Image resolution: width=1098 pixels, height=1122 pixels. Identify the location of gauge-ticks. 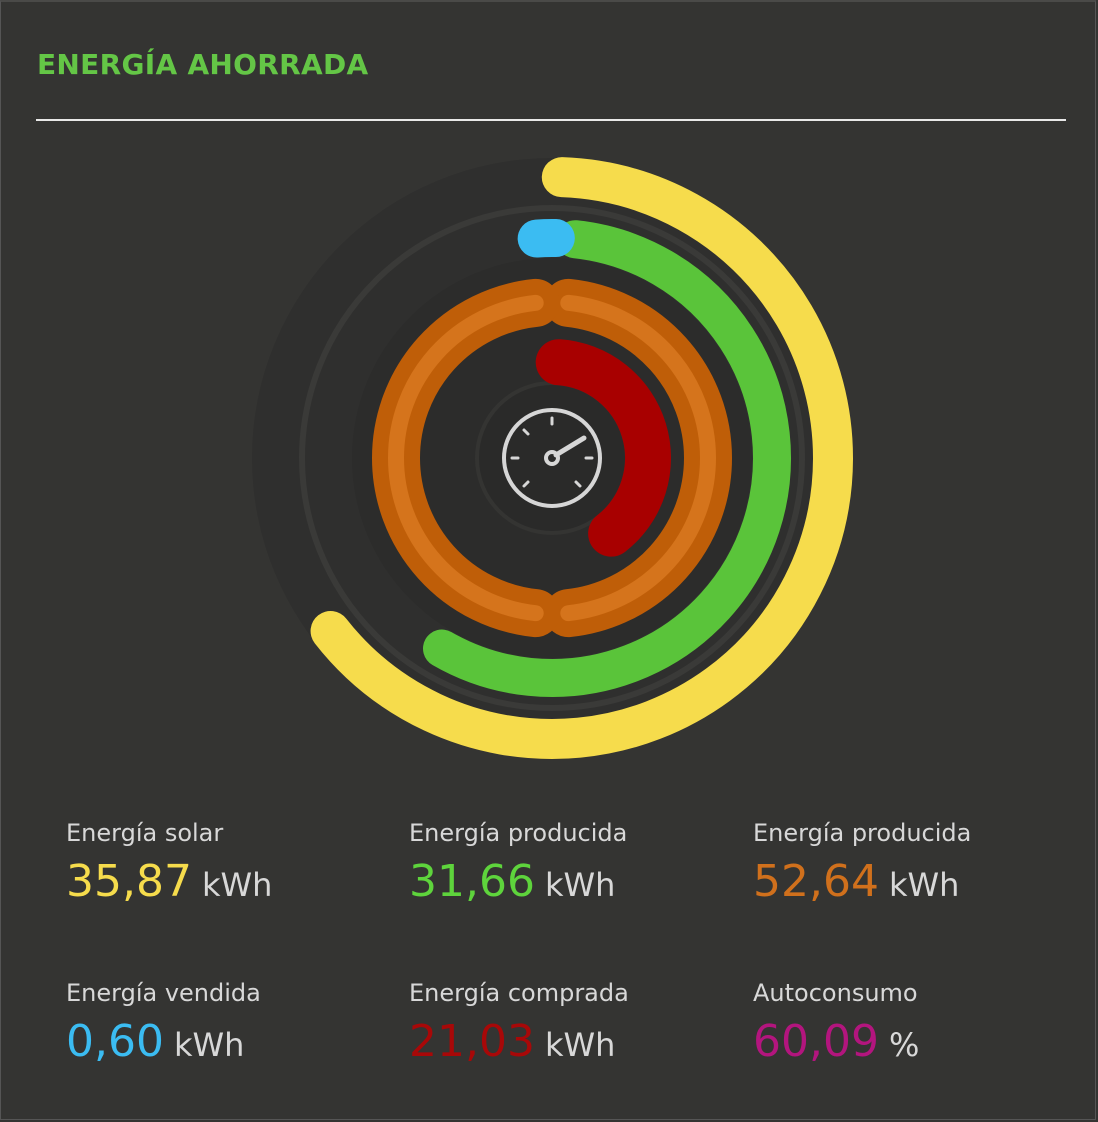
(552, 452).